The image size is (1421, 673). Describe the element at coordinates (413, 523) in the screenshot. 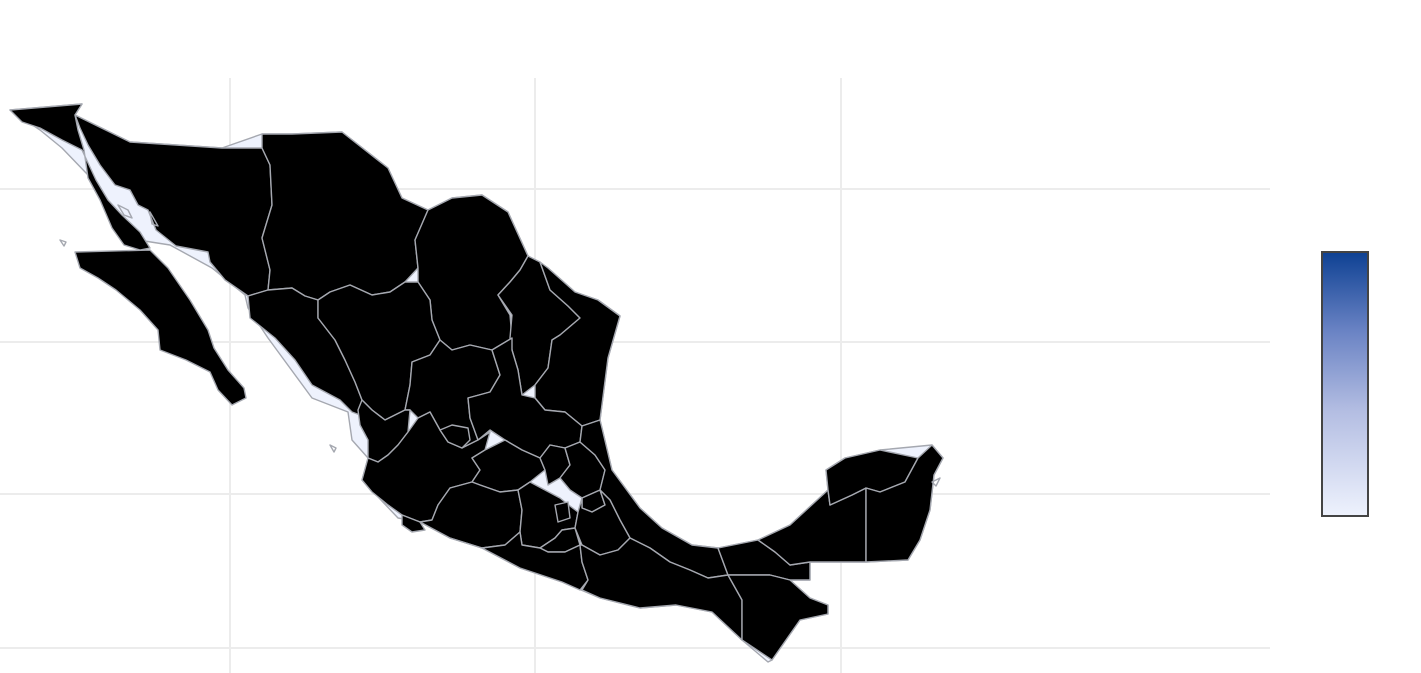

I see `region-colima` at that location.